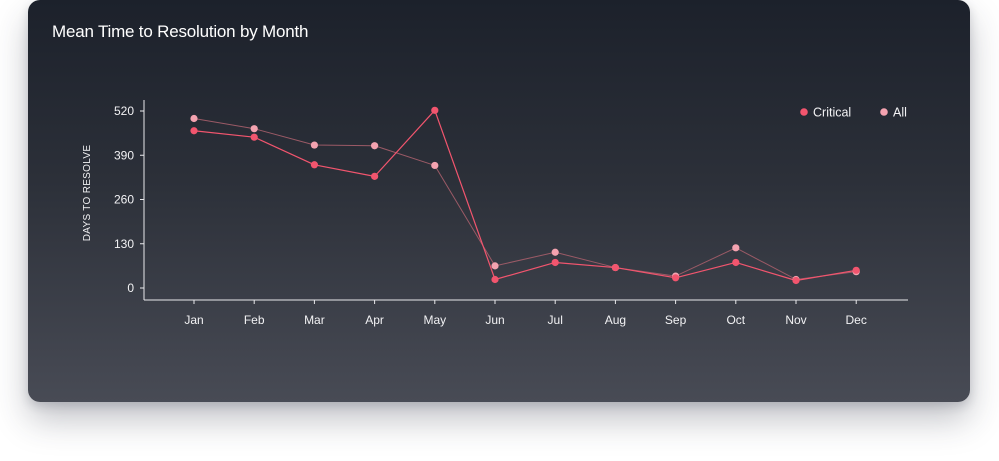 The image size is (999, 461). What do you see at coordinates (124, 155) in the screenshot?
I see `y-tick-label: 390` at bounding box center [124, 155].